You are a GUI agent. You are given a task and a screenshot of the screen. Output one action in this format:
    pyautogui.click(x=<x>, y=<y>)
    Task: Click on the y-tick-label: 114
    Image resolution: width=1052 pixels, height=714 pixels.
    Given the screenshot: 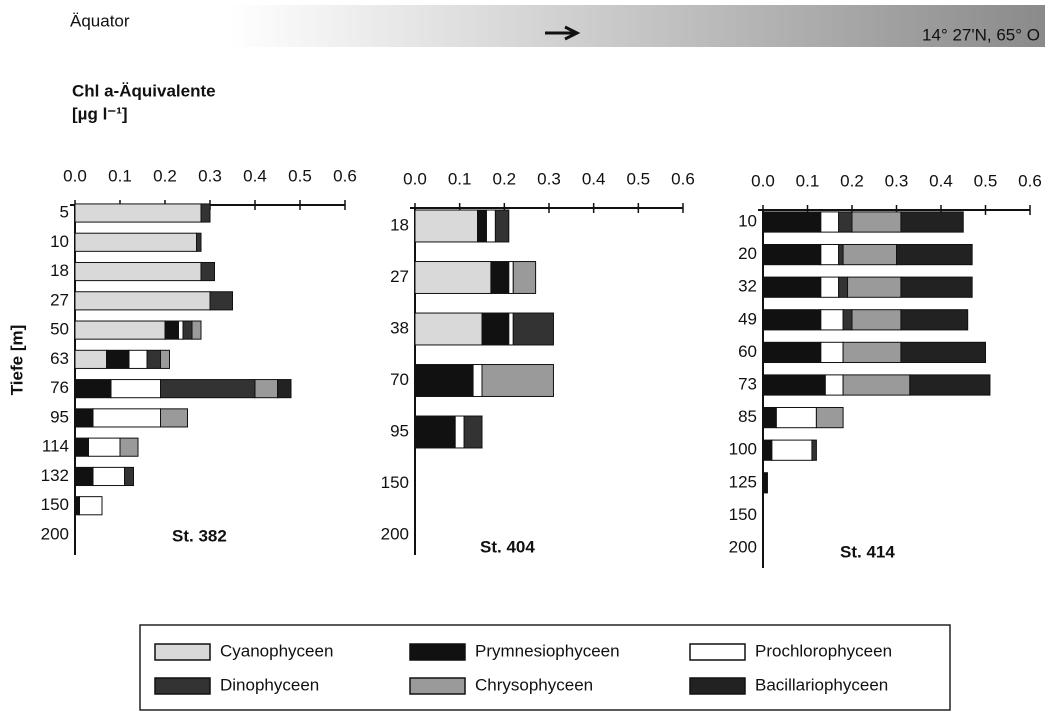 What is the action you would take?
    pyautogui.click(x=55, y=446)
    